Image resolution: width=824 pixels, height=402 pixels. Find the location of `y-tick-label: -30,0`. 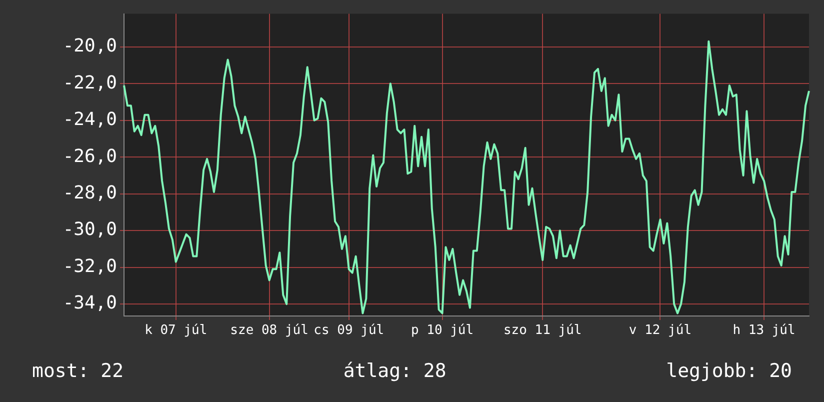

y-tick-label: -30,0 is located at coordinates (89, 229).